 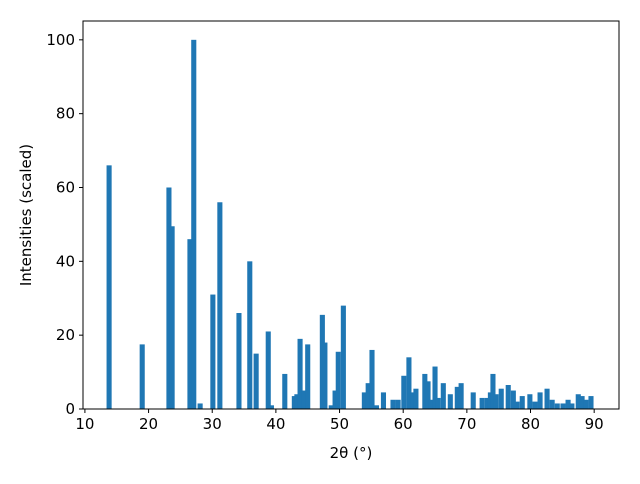 I want to click on x-axis-label: 2θ (°), so click(x=351, y=453).